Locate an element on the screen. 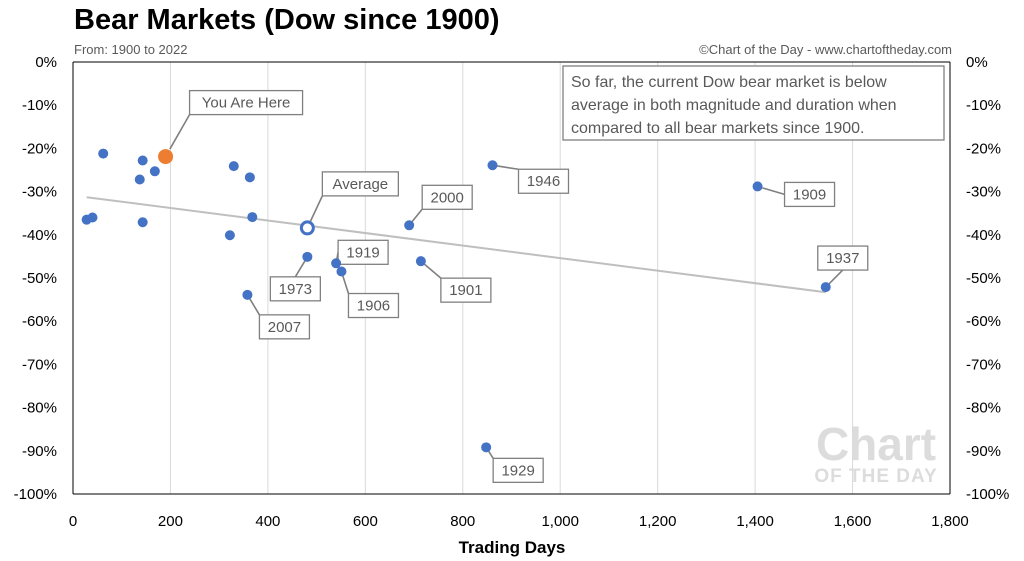 The height and width of the screenshot is (561, 1024). watermark-main: Chart is located at coordinates (876, 444).